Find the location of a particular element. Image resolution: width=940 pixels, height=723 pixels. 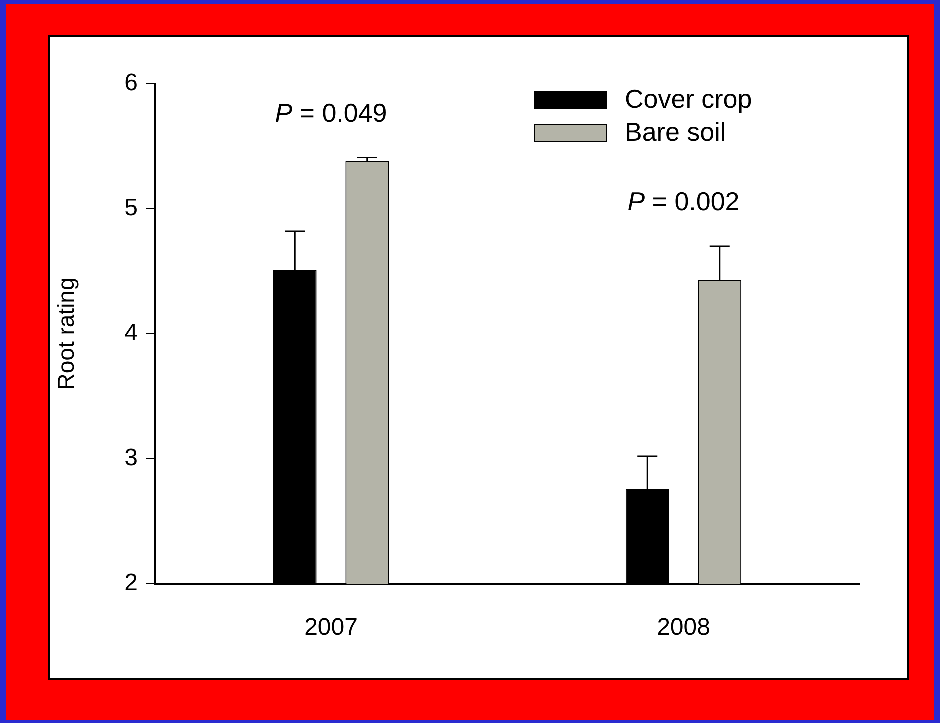

y-tick-label: 4 is located at coordinates (131, 333).